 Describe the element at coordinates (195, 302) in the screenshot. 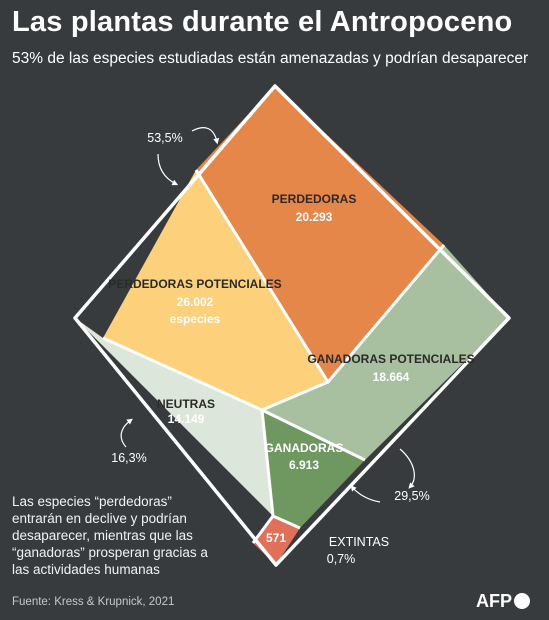

I see `perdedoras-potenciales-value: 26.002` at that location.